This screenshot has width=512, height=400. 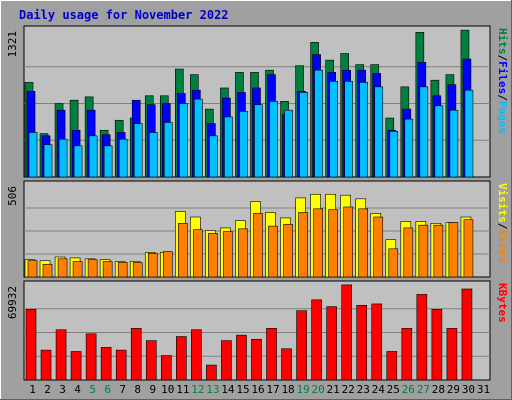 I want to click on day-label-28: 28, so click(x=438, y=389).